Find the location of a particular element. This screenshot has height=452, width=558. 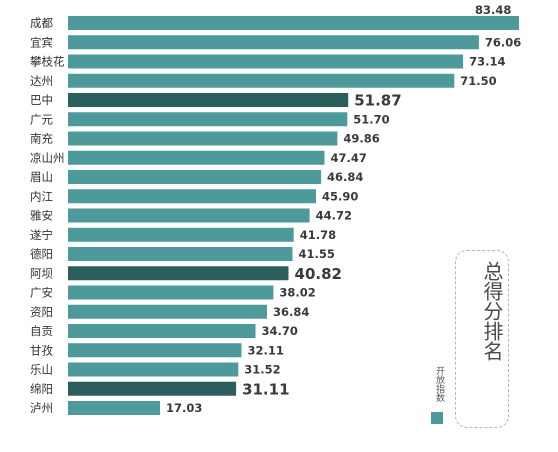

value-label: 49.86 is located at coordinates (361, 139).